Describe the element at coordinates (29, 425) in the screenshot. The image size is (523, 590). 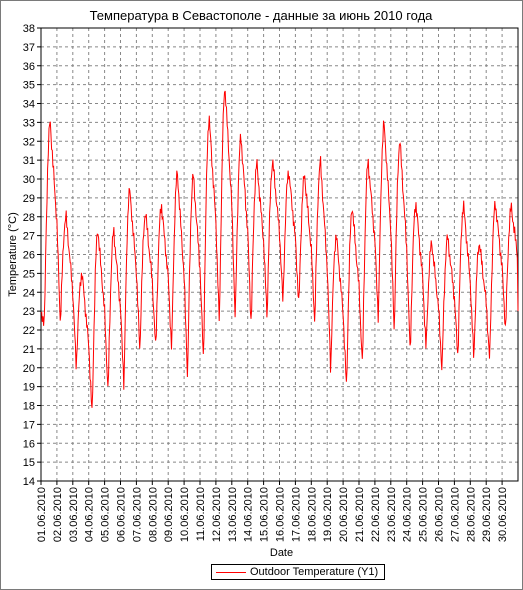
I see `y-tick-label: 17` at that location.